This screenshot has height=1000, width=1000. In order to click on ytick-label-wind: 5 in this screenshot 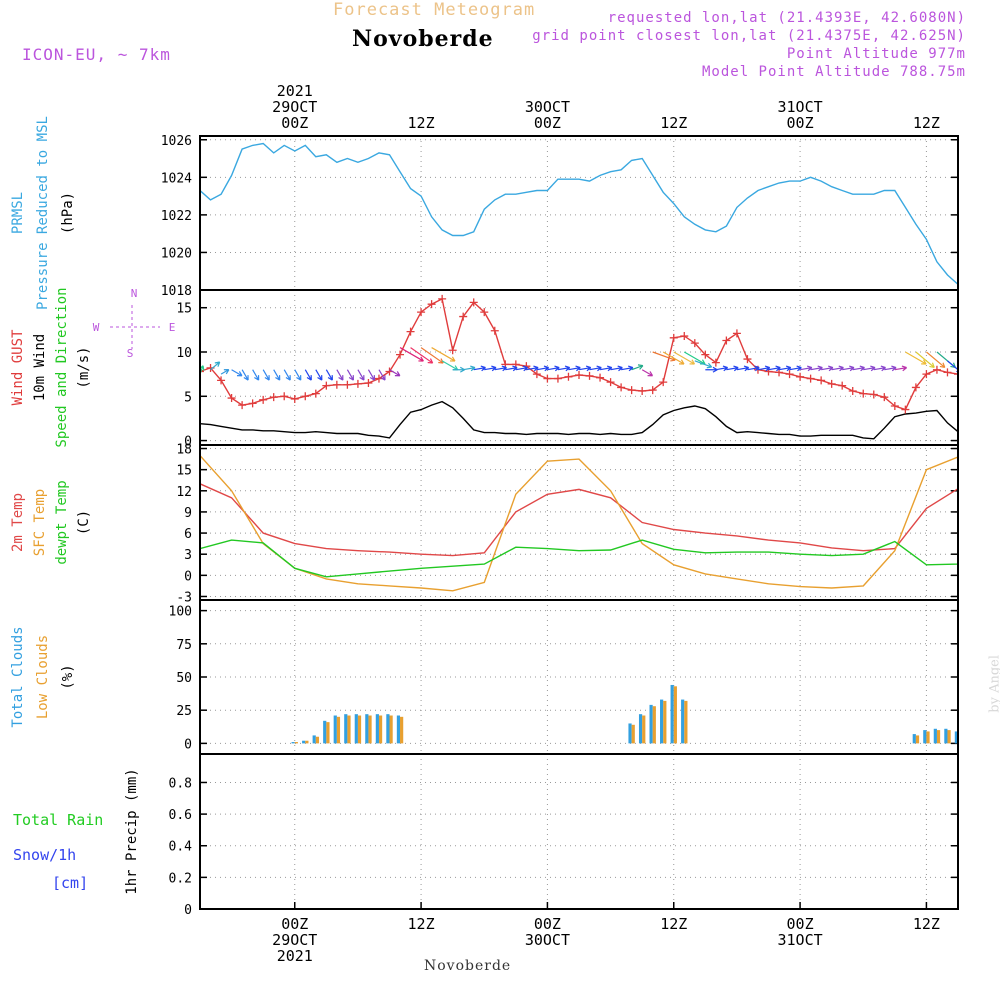, I will do `click(188, 397)`.